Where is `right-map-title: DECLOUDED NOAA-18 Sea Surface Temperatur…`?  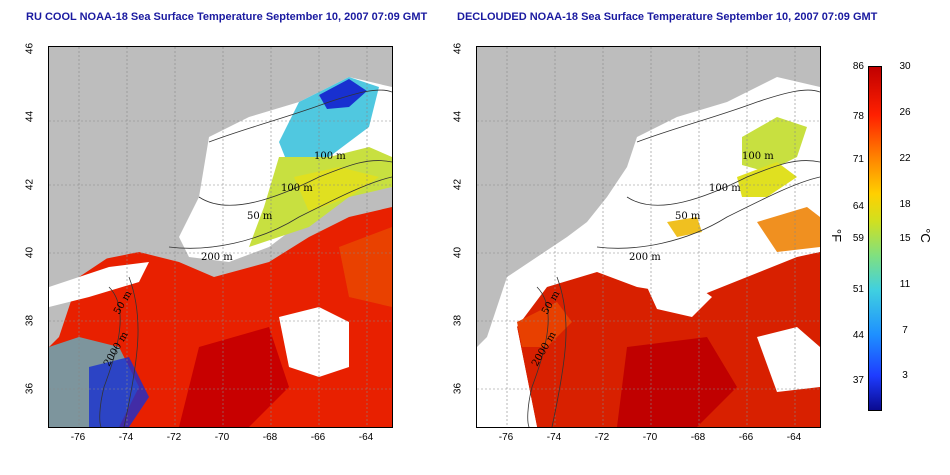 right-map-title: DECLOUDED NOAA-18 Sea Surface Temperatur… is located at coordinates (667, 17).